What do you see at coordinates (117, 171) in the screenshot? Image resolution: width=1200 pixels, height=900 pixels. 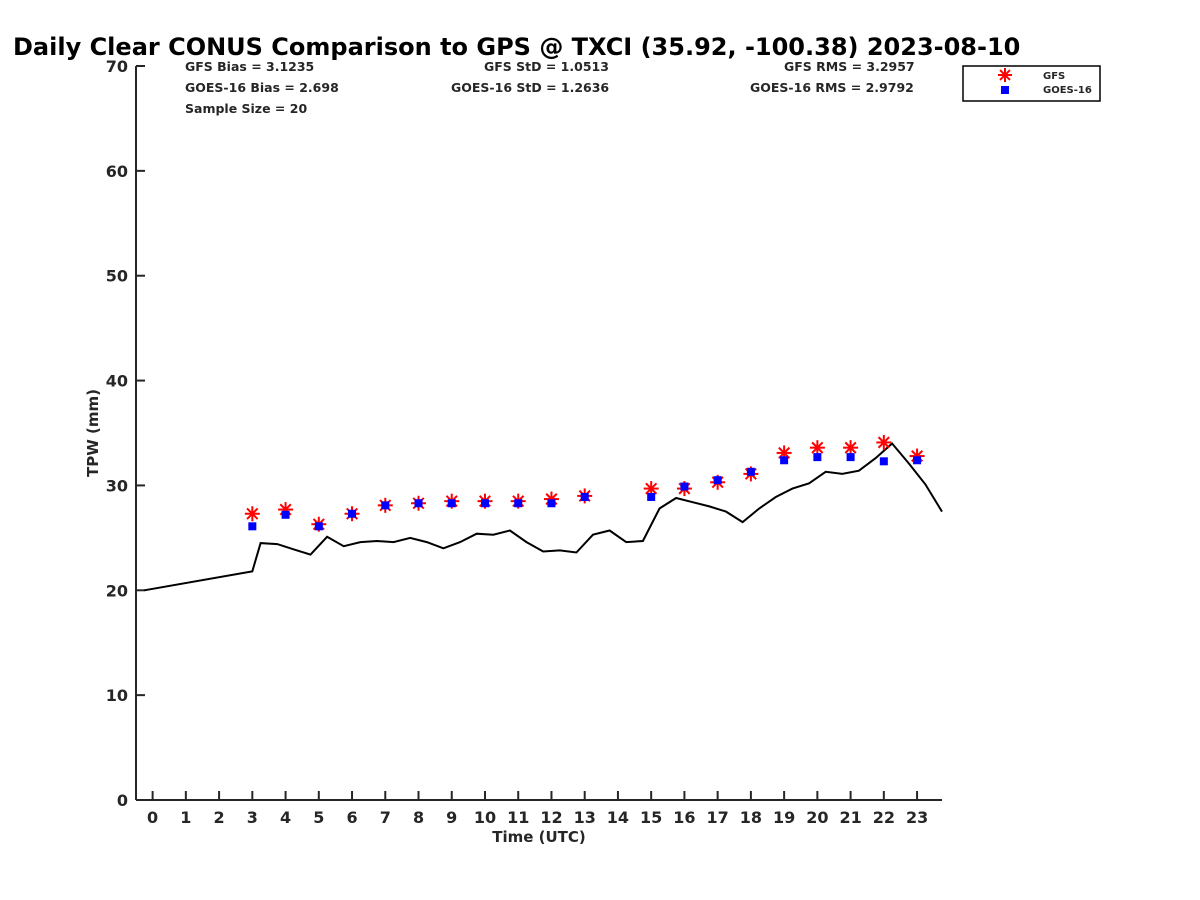 I see `y-tick-label: 60` at bounding box center [117, 171].